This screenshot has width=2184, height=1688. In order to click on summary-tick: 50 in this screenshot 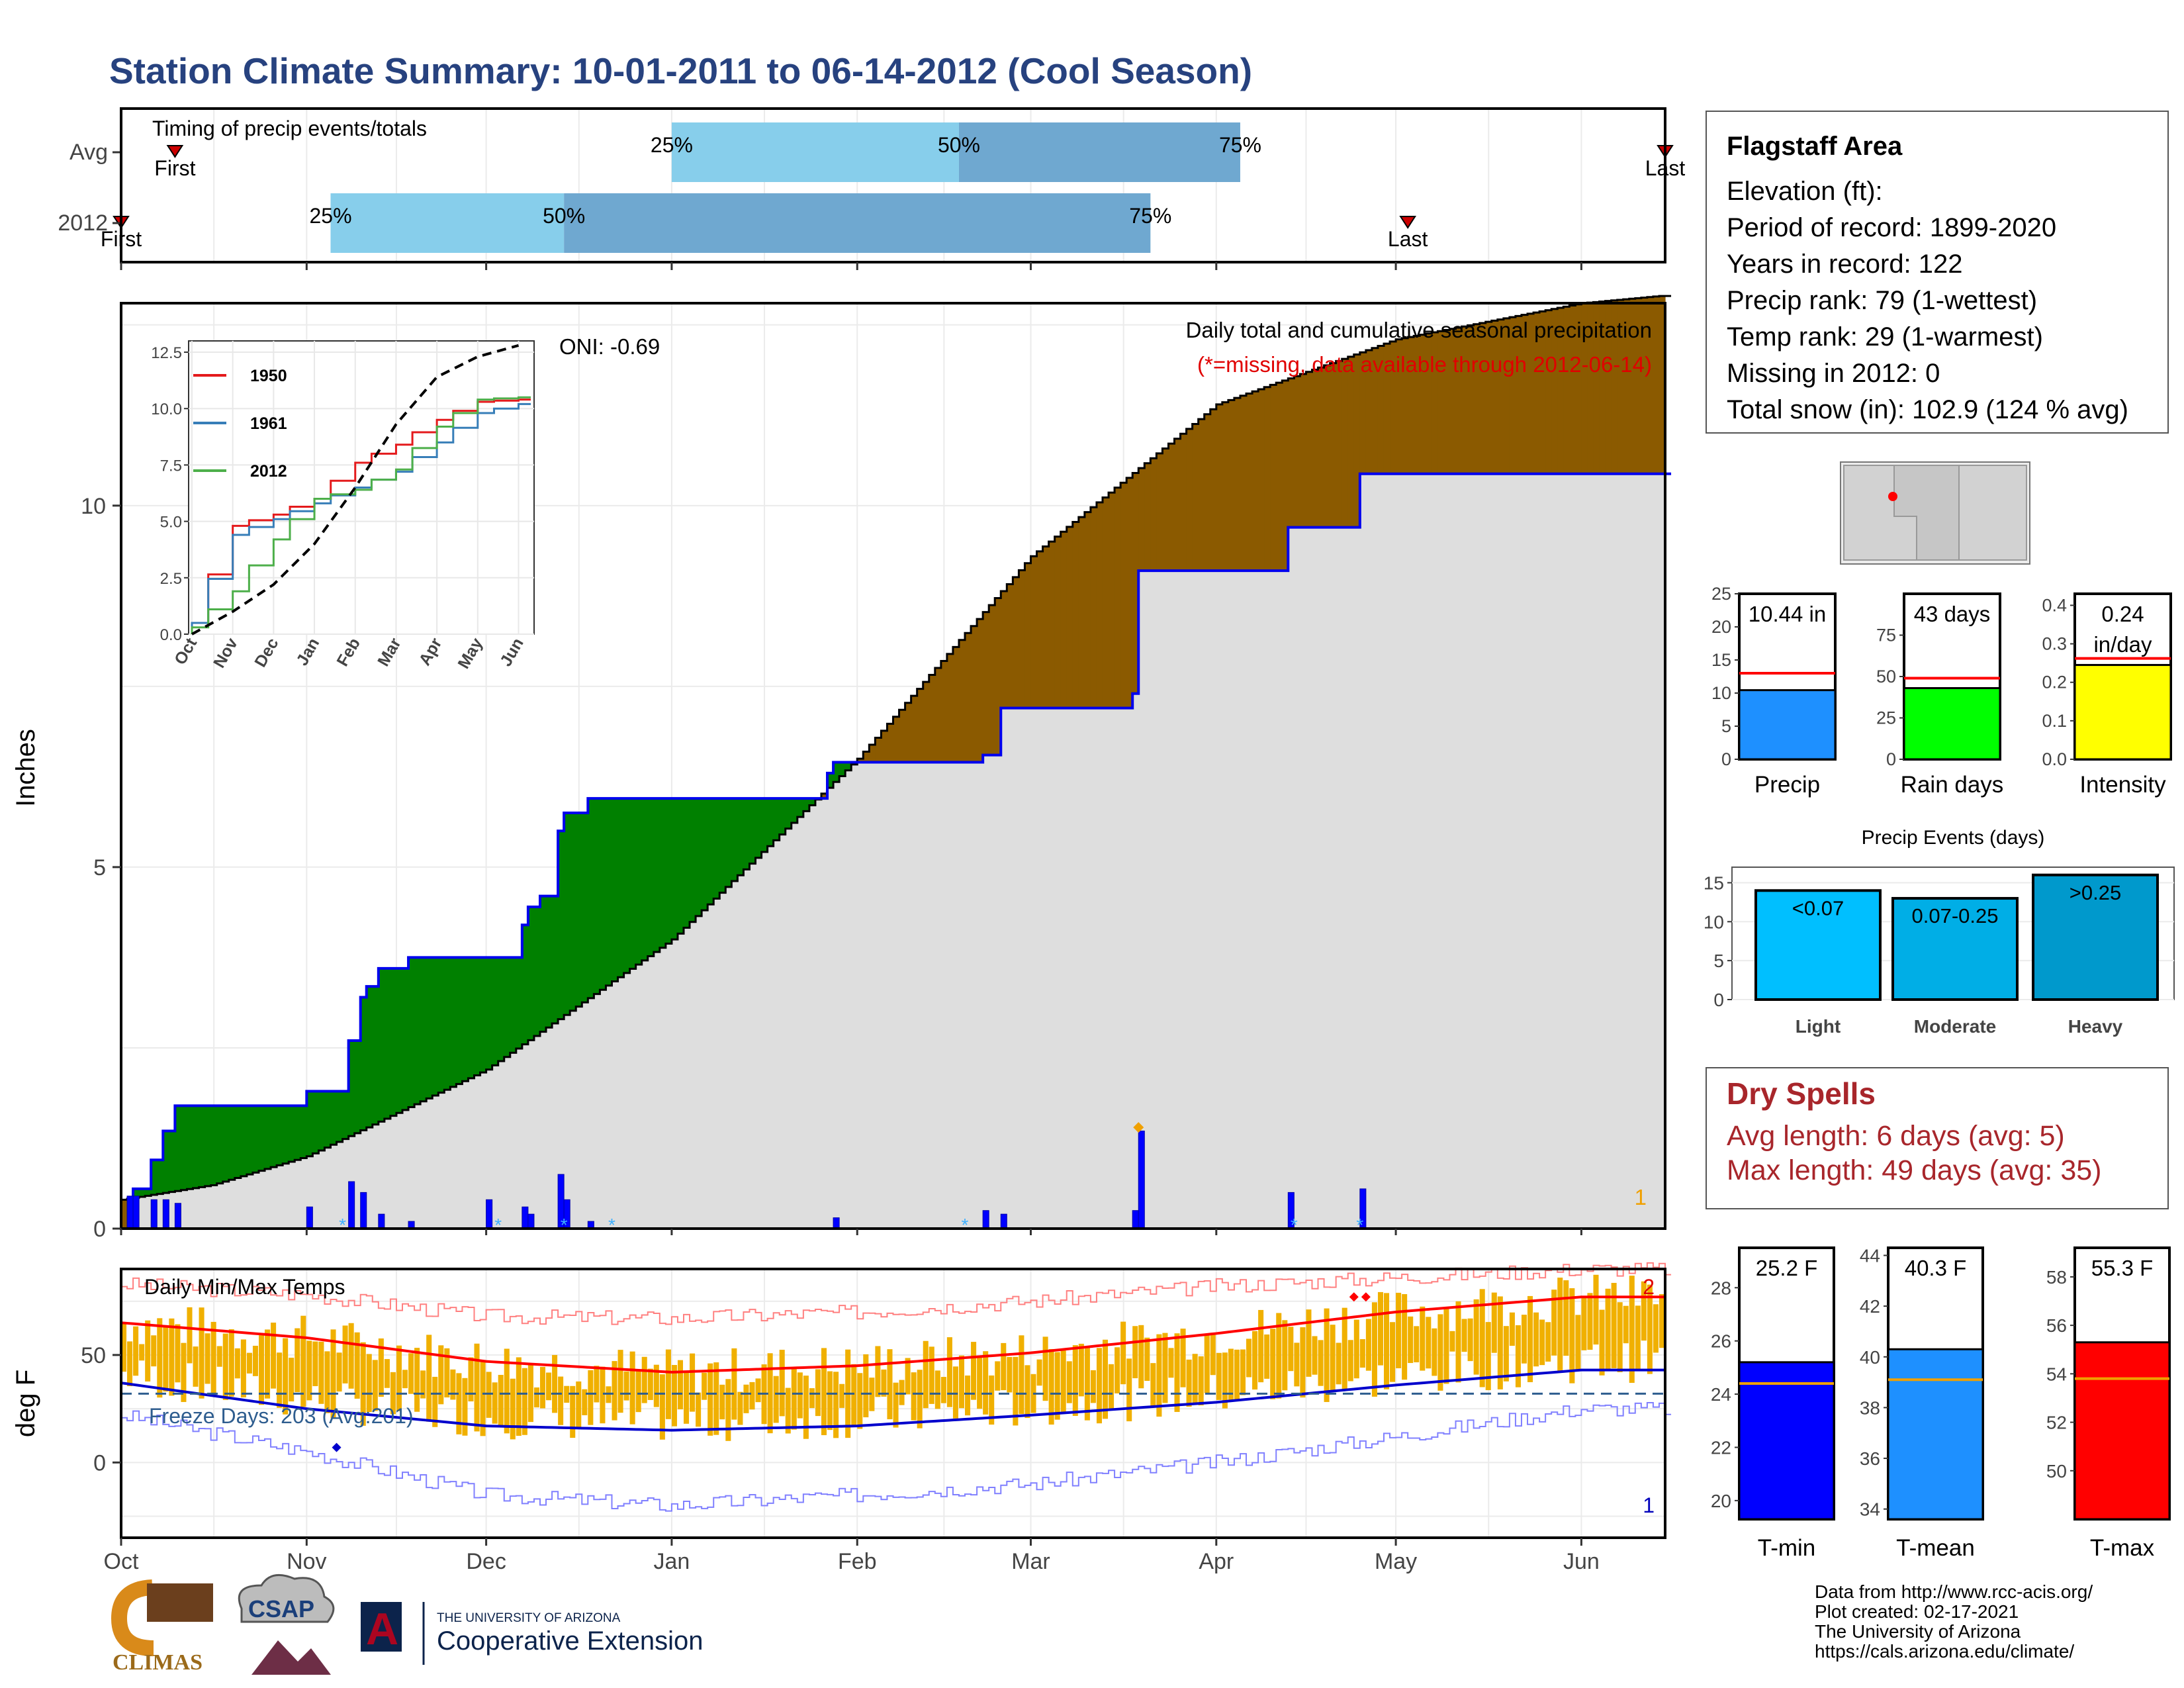, I will do `click(1886, 676)`.